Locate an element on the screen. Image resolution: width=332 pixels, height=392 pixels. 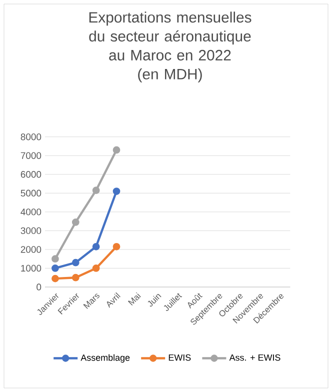
legend-label: Ass. + EWIS is located at coordinates (254, 357).